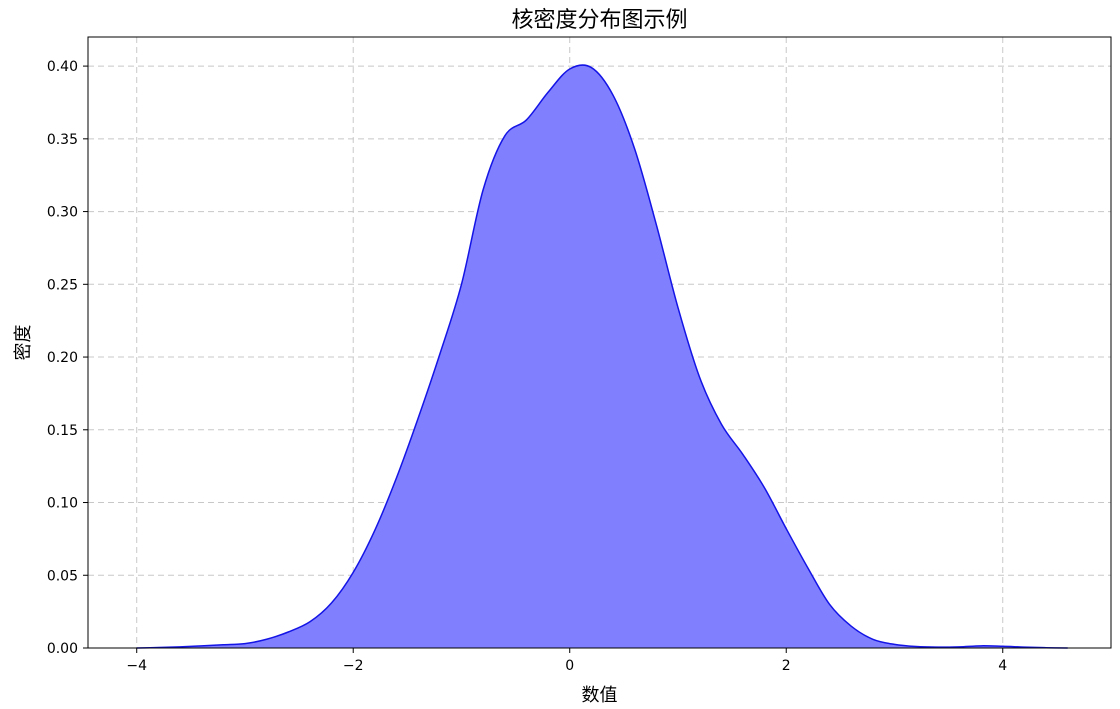 The image size is (1120, 709). Describe the element at coordinates (62, 504) in the screenshot. I see `y-tick-label: 0.10` at that location.